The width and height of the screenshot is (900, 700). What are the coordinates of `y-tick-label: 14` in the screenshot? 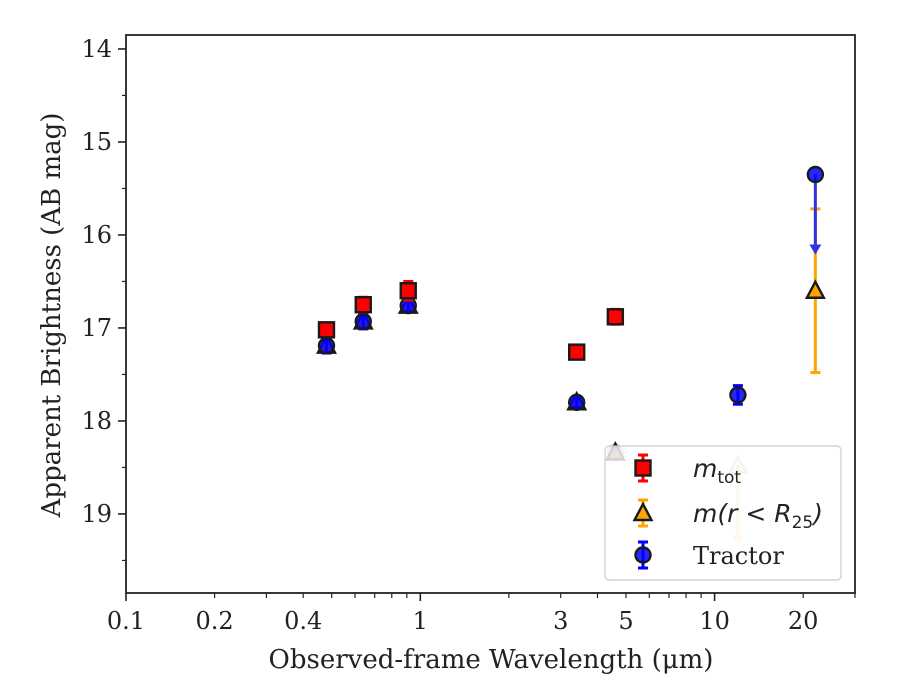 It's located at (96, 49).